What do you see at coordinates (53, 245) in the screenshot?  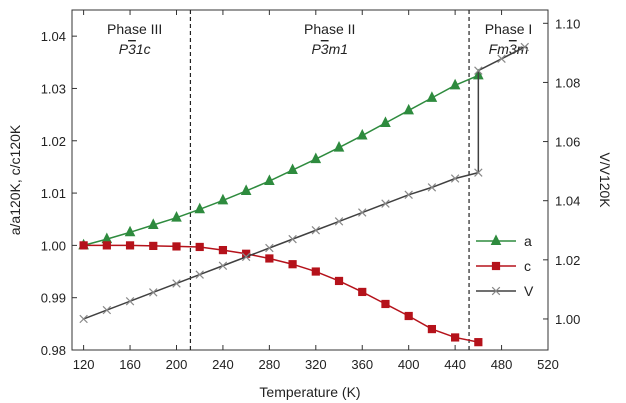 I see `y-left-tick-label: 1.00` at bounding box center [53, 245].